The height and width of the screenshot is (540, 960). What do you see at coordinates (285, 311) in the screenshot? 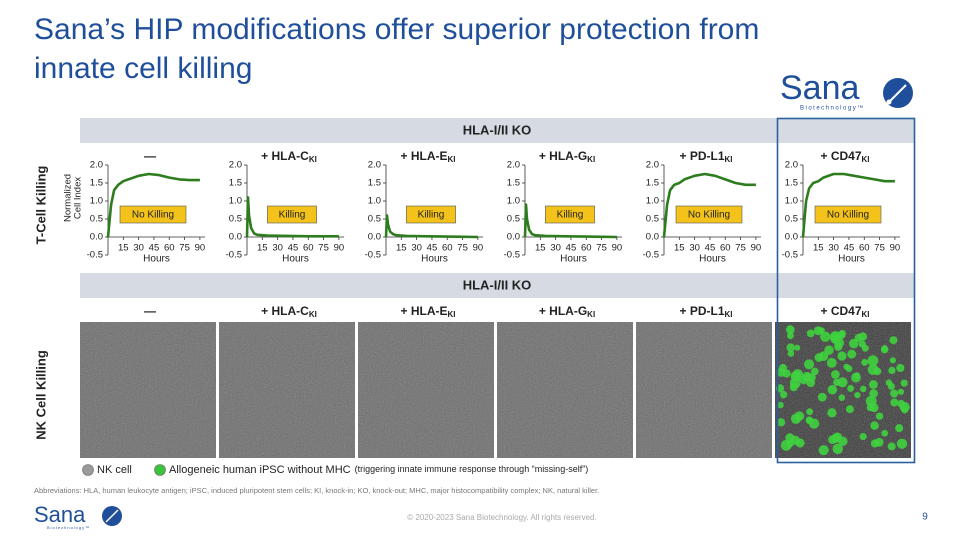
I see `condition-name: + HLA-C` at bounding box center [285, 311].